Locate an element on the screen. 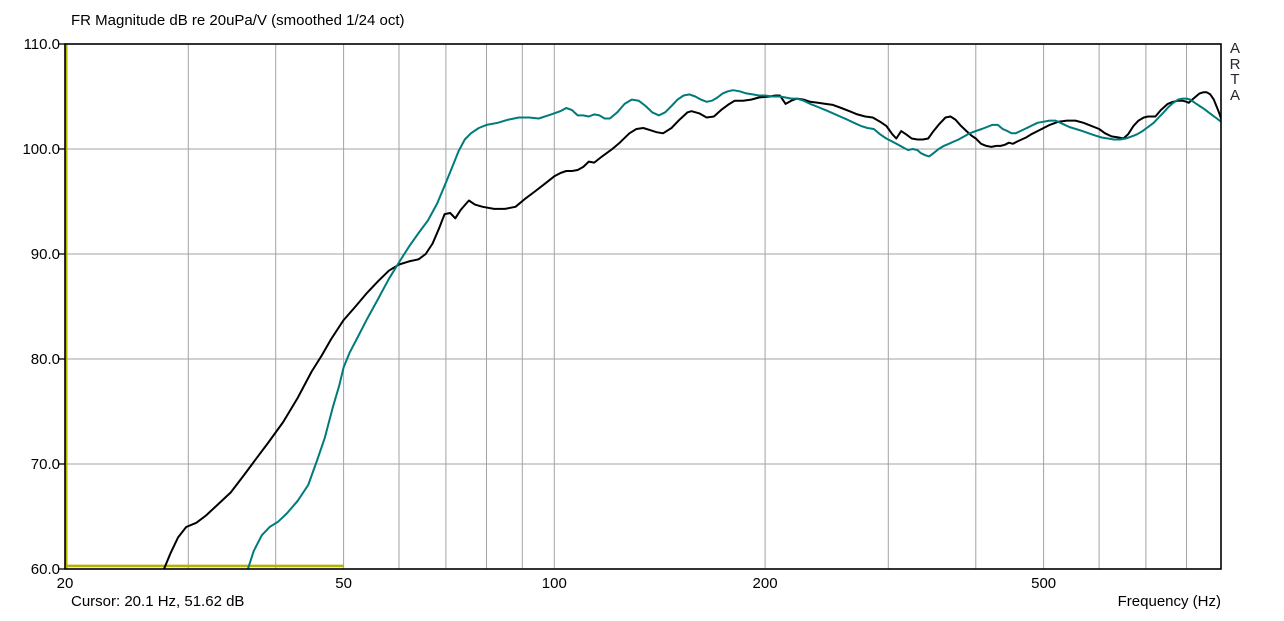  y-tick-label: 70.0 is located at coordinates (45, 464).